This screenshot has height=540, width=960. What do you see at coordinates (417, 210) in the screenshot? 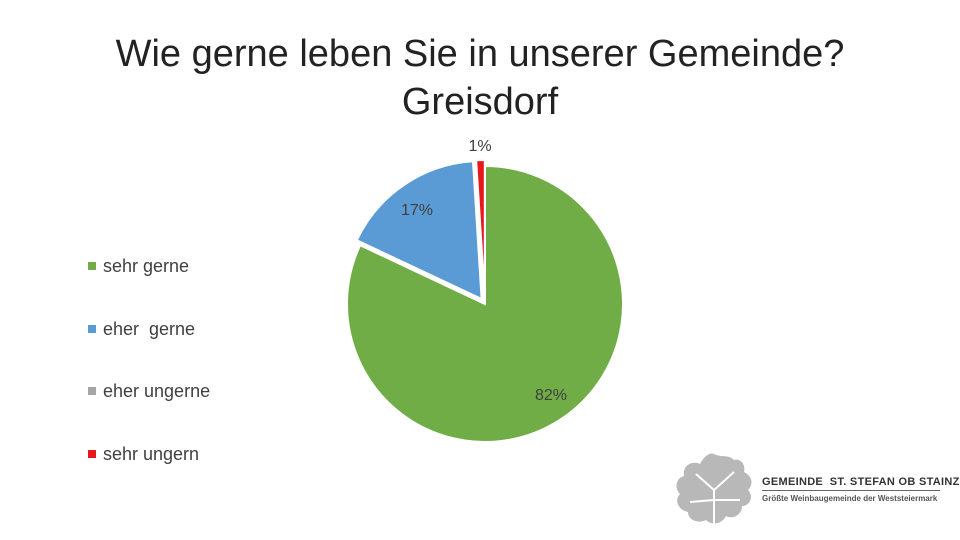
I see `data-label: 17%` at bounding box center [417, 210].